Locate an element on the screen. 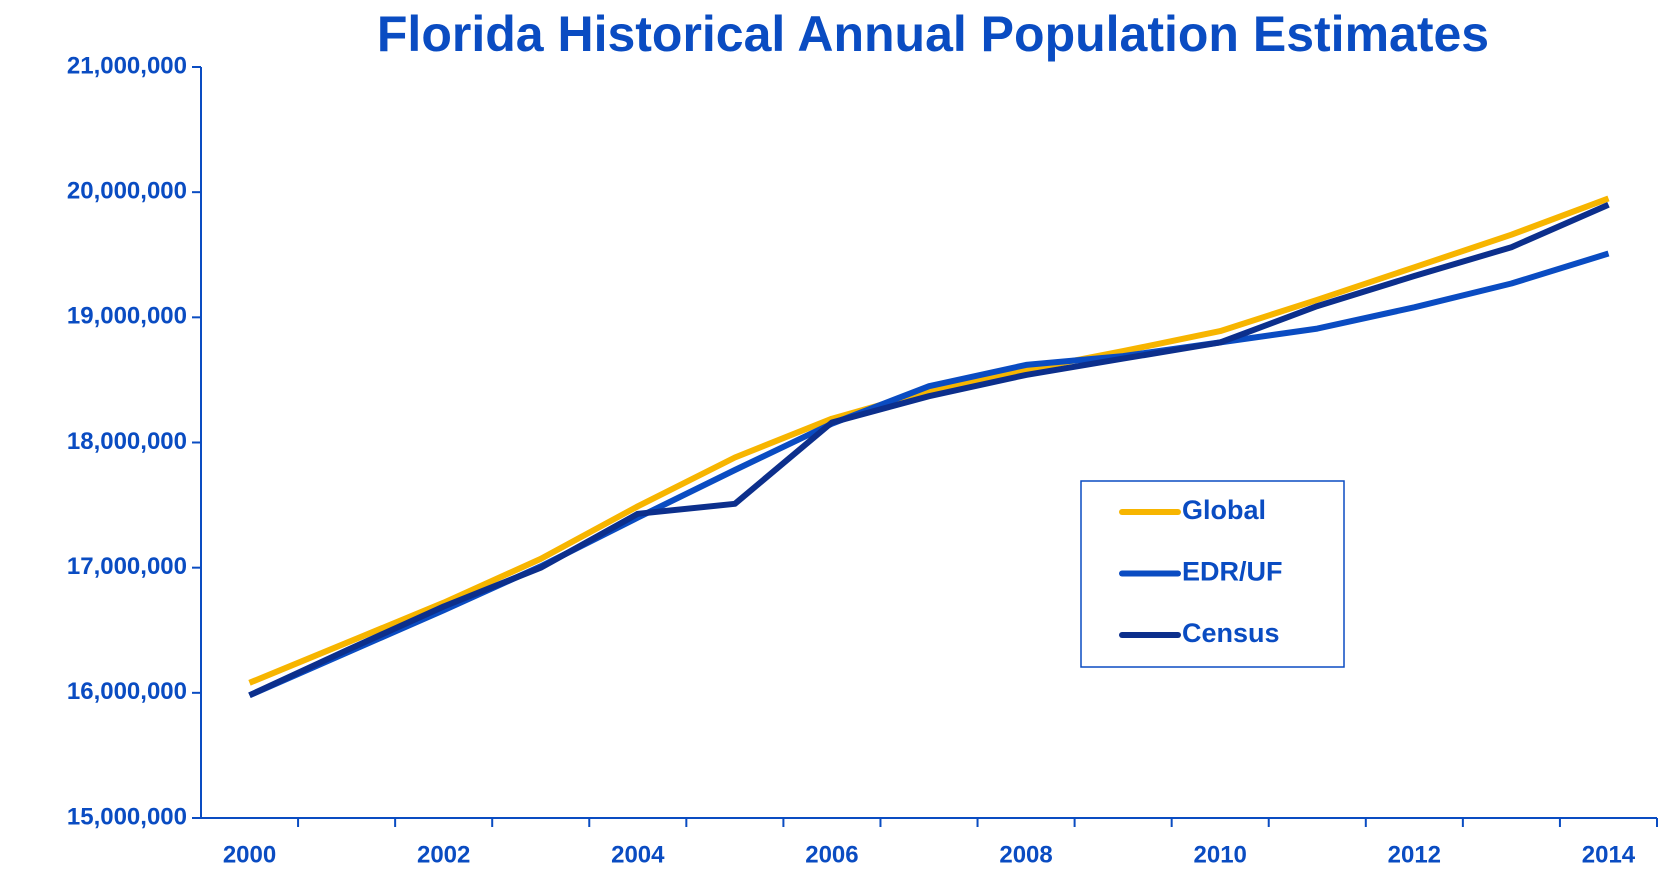  x-tick-label: 2000 is located at coordinates (249, 854).